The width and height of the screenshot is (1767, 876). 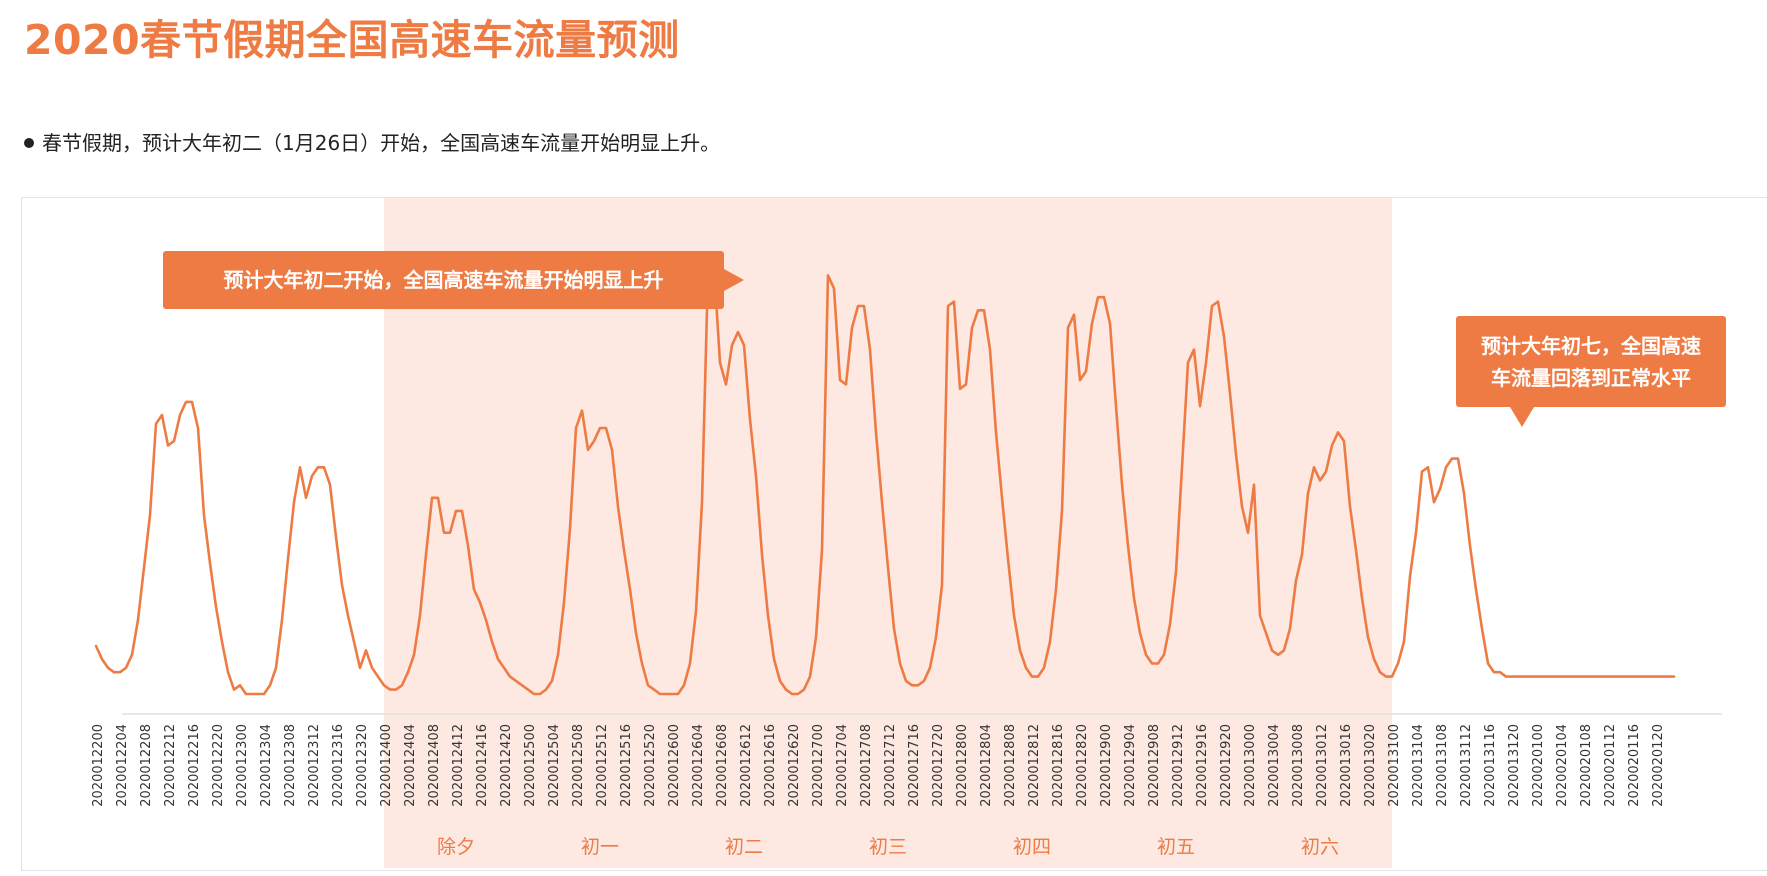 I want to click on bullet-dot-icon, so click(x=29, y=142).